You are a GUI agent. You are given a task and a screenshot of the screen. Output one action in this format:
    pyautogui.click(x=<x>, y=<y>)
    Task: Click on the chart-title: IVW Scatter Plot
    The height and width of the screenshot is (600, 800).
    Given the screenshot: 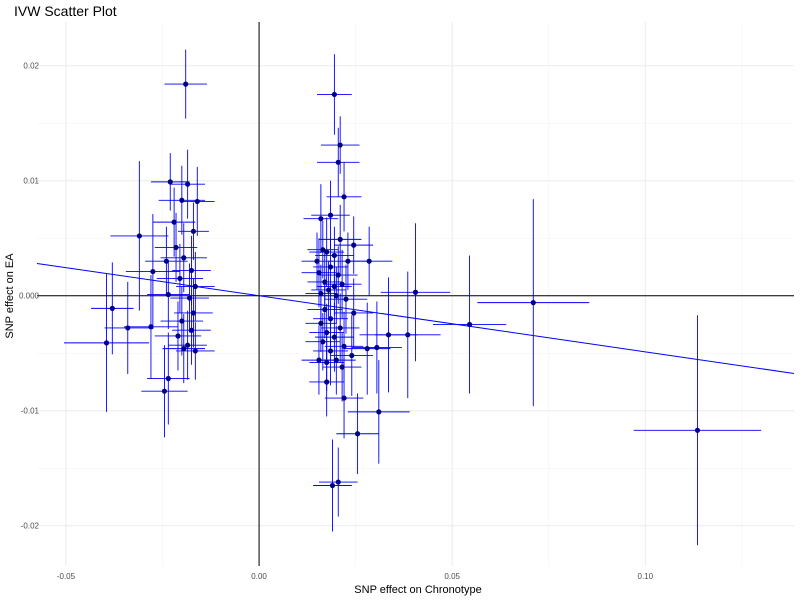 What is the action you would take?
    pyautogui.click(x=65, y=11)
    